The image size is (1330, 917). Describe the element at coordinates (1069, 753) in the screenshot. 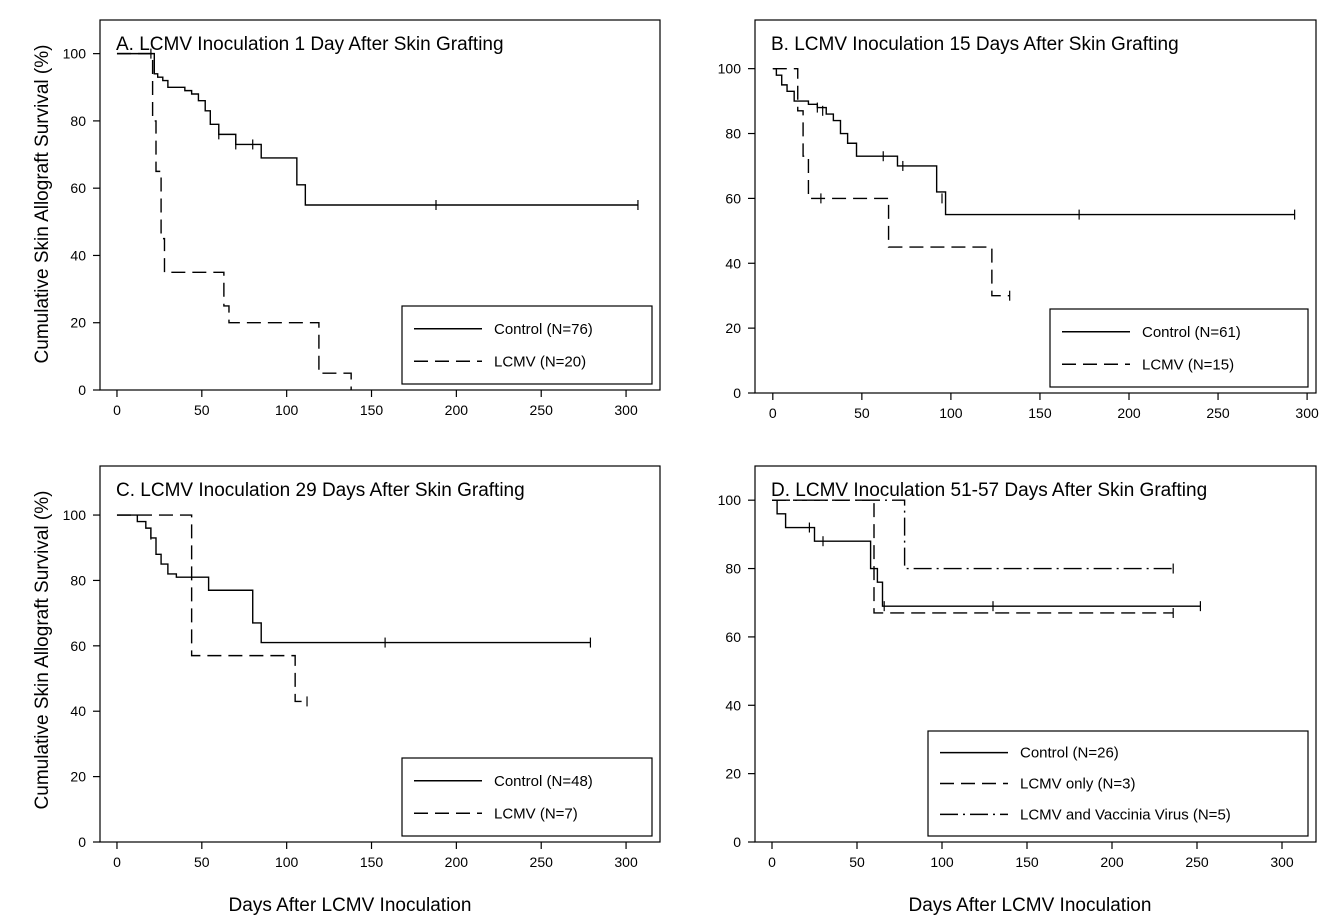

I see `legend-entry: Control (N=26)` at that location.